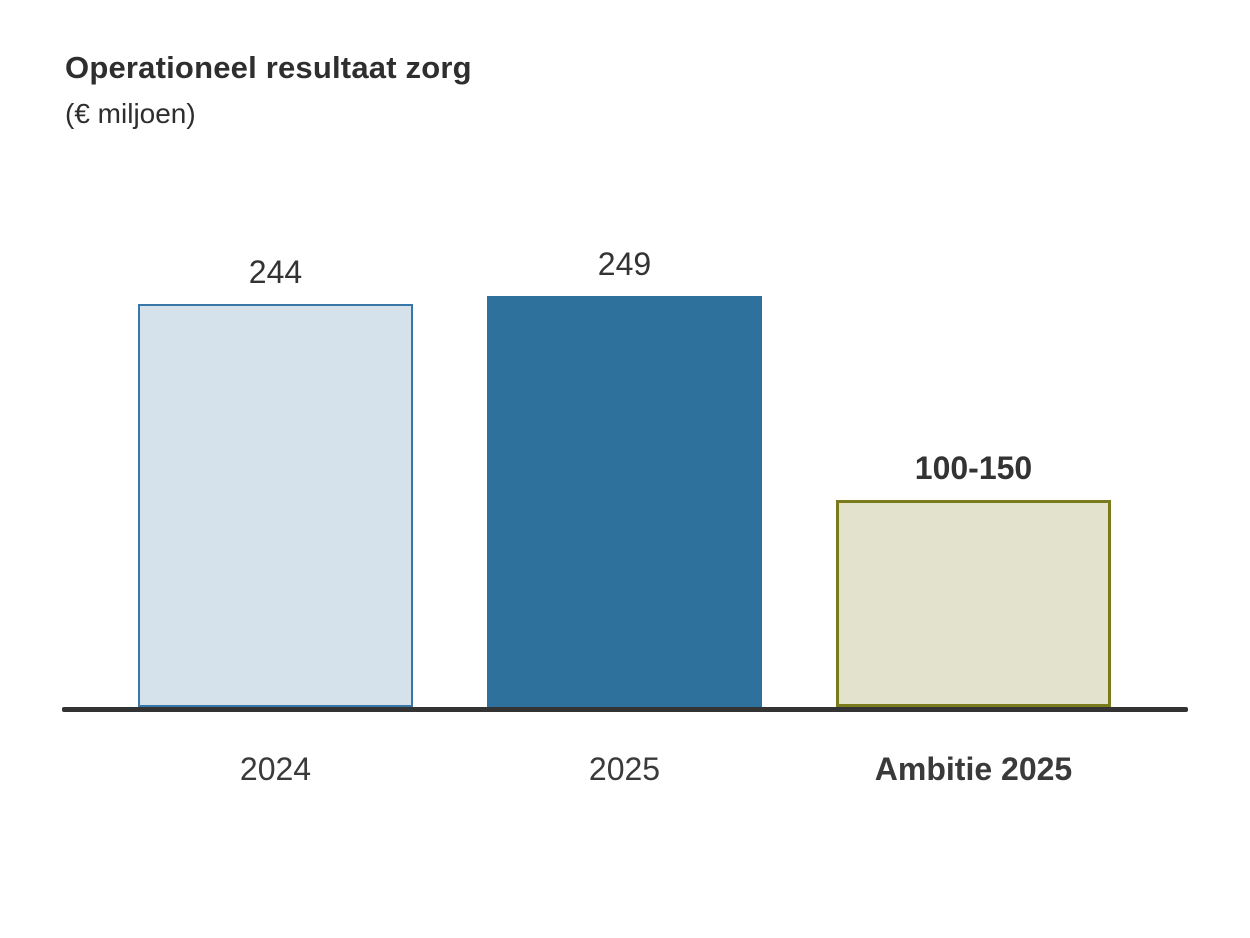 Image resolution: width=1250 pixels, height=938 pixels. Describe the element at coordinates (973, 603) in the screenshot. I see `bar-ambitie-2025` at that location.